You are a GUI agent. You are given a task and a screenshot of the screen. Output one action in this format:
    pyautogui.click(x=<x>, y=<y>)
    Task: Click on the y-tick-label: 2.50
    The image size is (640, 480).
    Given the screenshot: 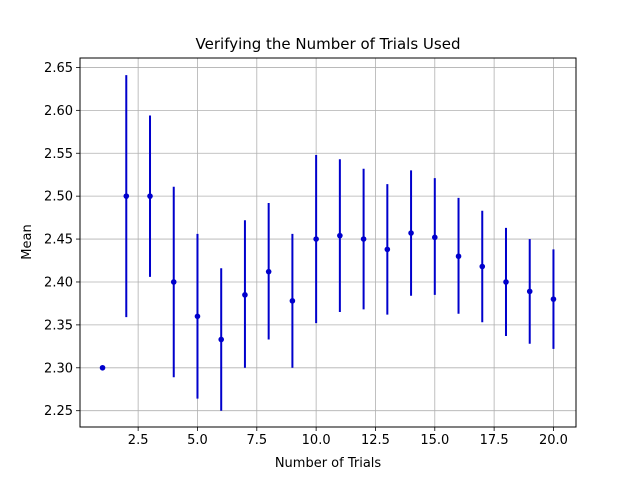 What is the action you would take?
    pyautogui.click(x=58, y=197)
    